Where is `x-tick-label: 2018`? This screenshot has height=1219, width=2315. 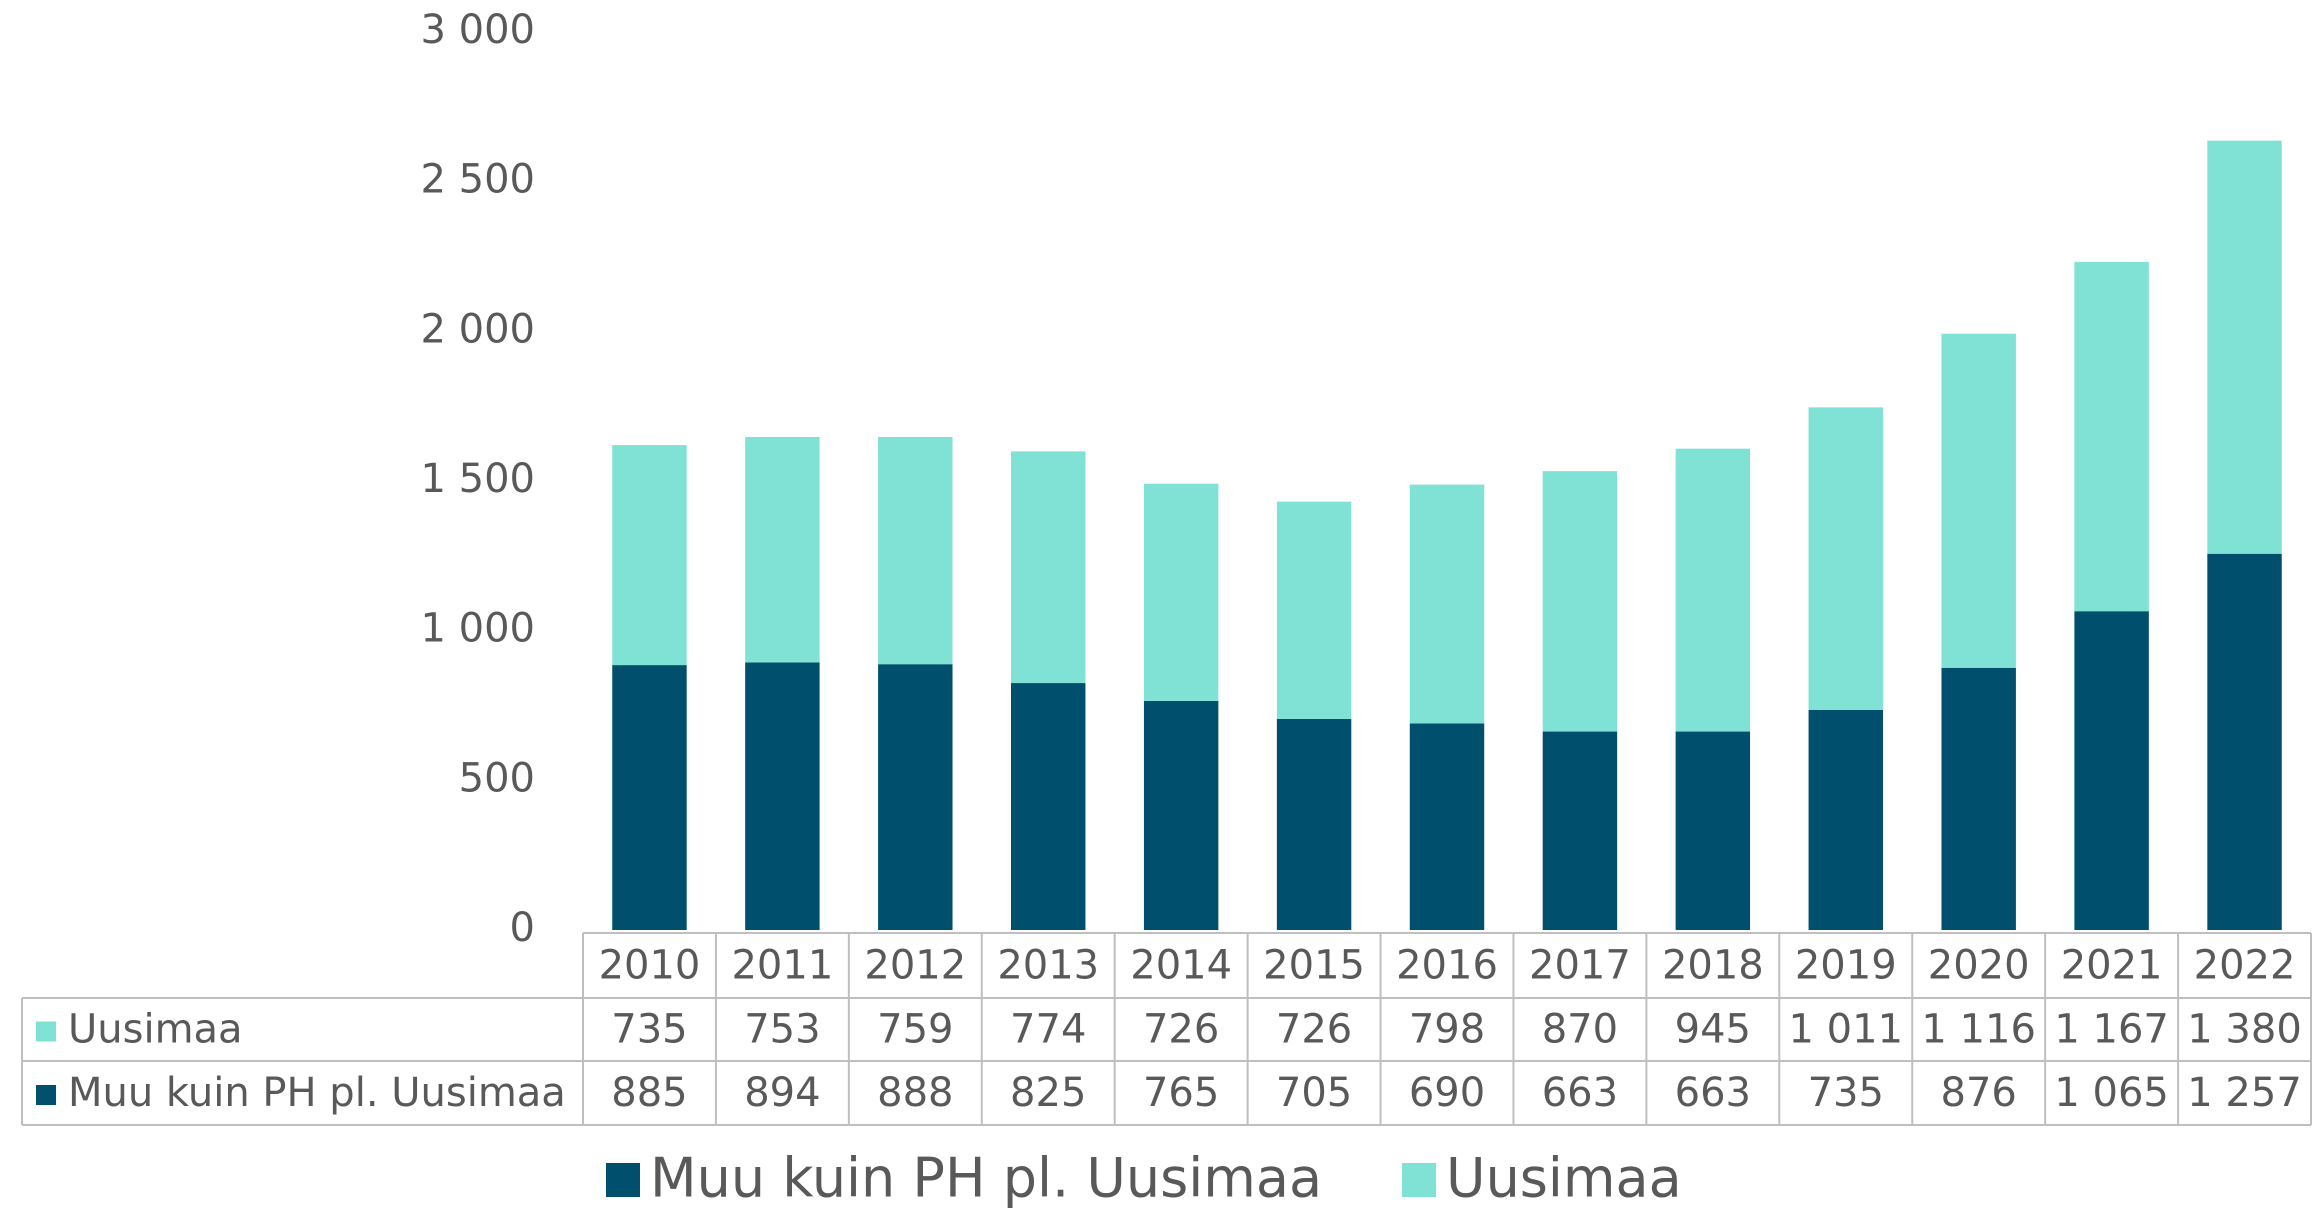
x-tick-label: 2018 is located at coordinates (1713, 966).